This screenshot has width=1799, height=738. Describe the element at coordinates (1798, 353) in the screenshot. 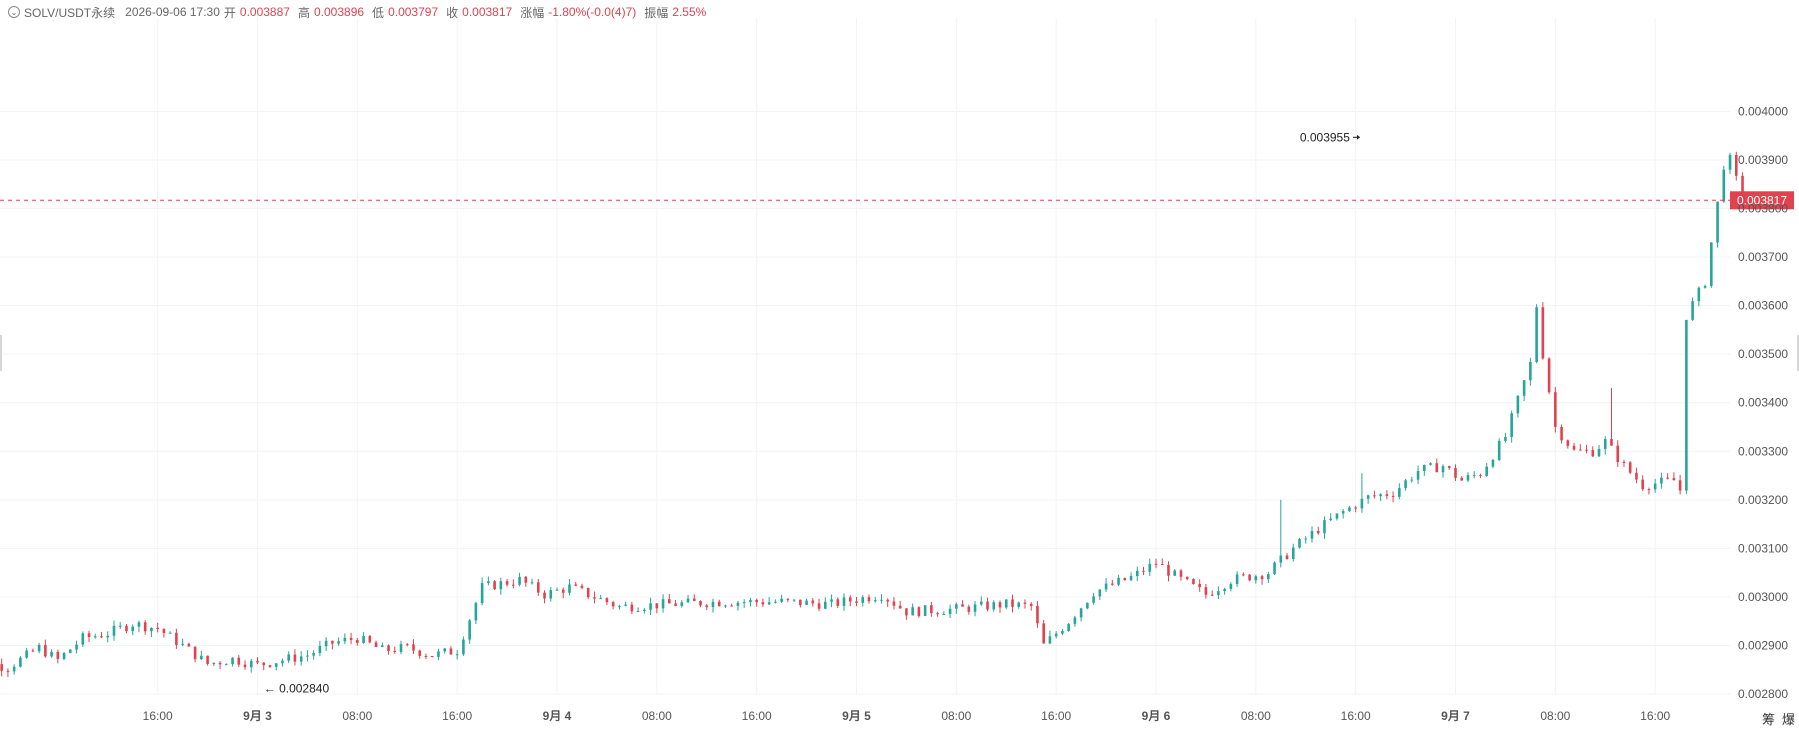

I see `right-panel-grip` at that location.